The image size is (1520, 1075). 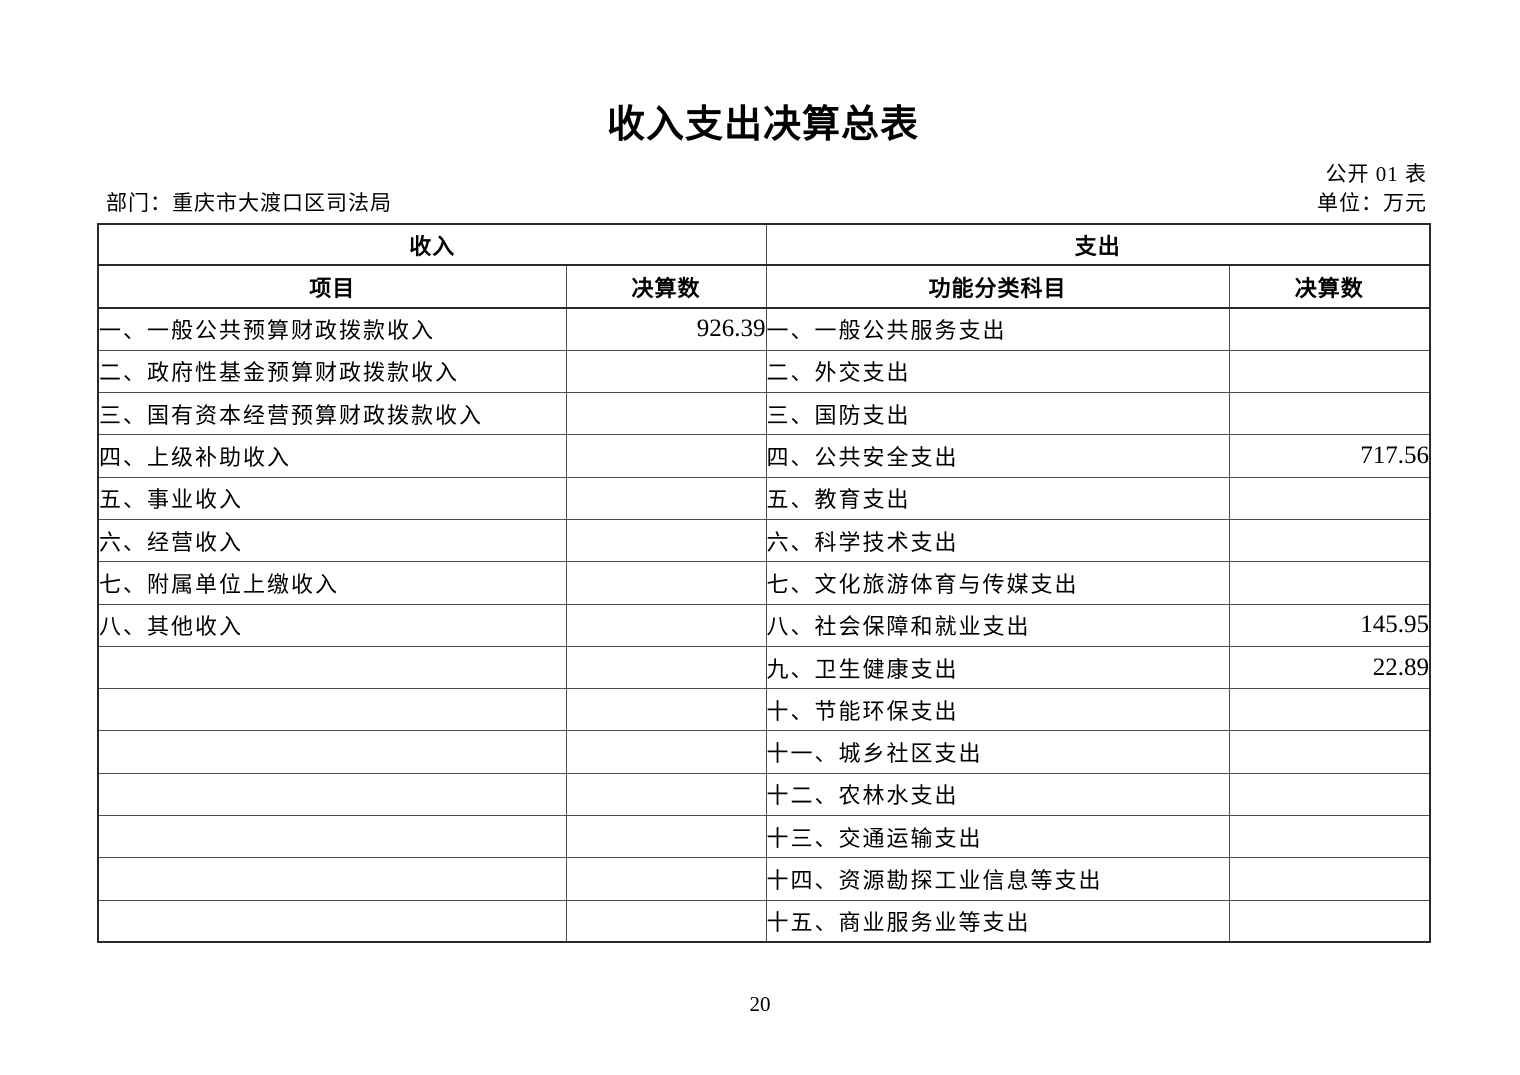 I want to click on table-header: 收入 支出 项目 决算数 功能分类科目 决算数, so click(x=764, y=266).